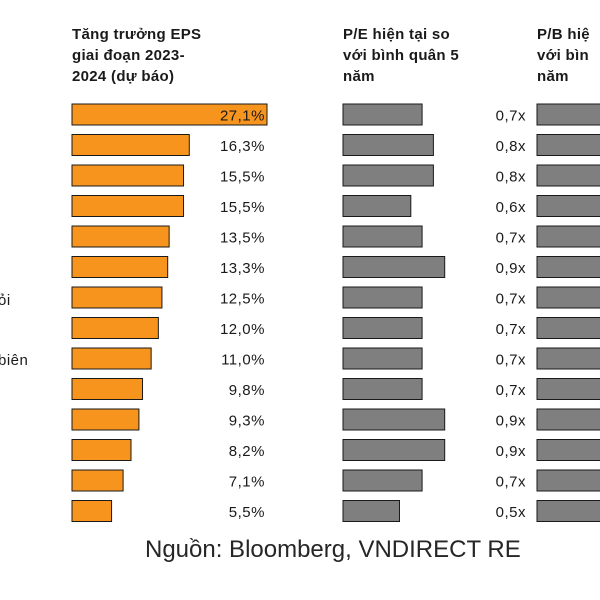 This screenshot has height=600, width=600. I want to click on source-note: Nguồn: Bloomberg, VNDIRECT RE, so click(333, 549).